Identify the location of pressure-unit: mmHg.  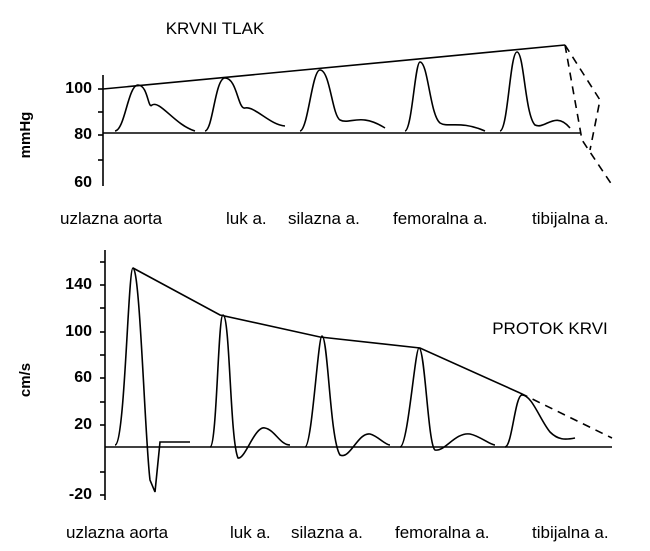
(25, 135).